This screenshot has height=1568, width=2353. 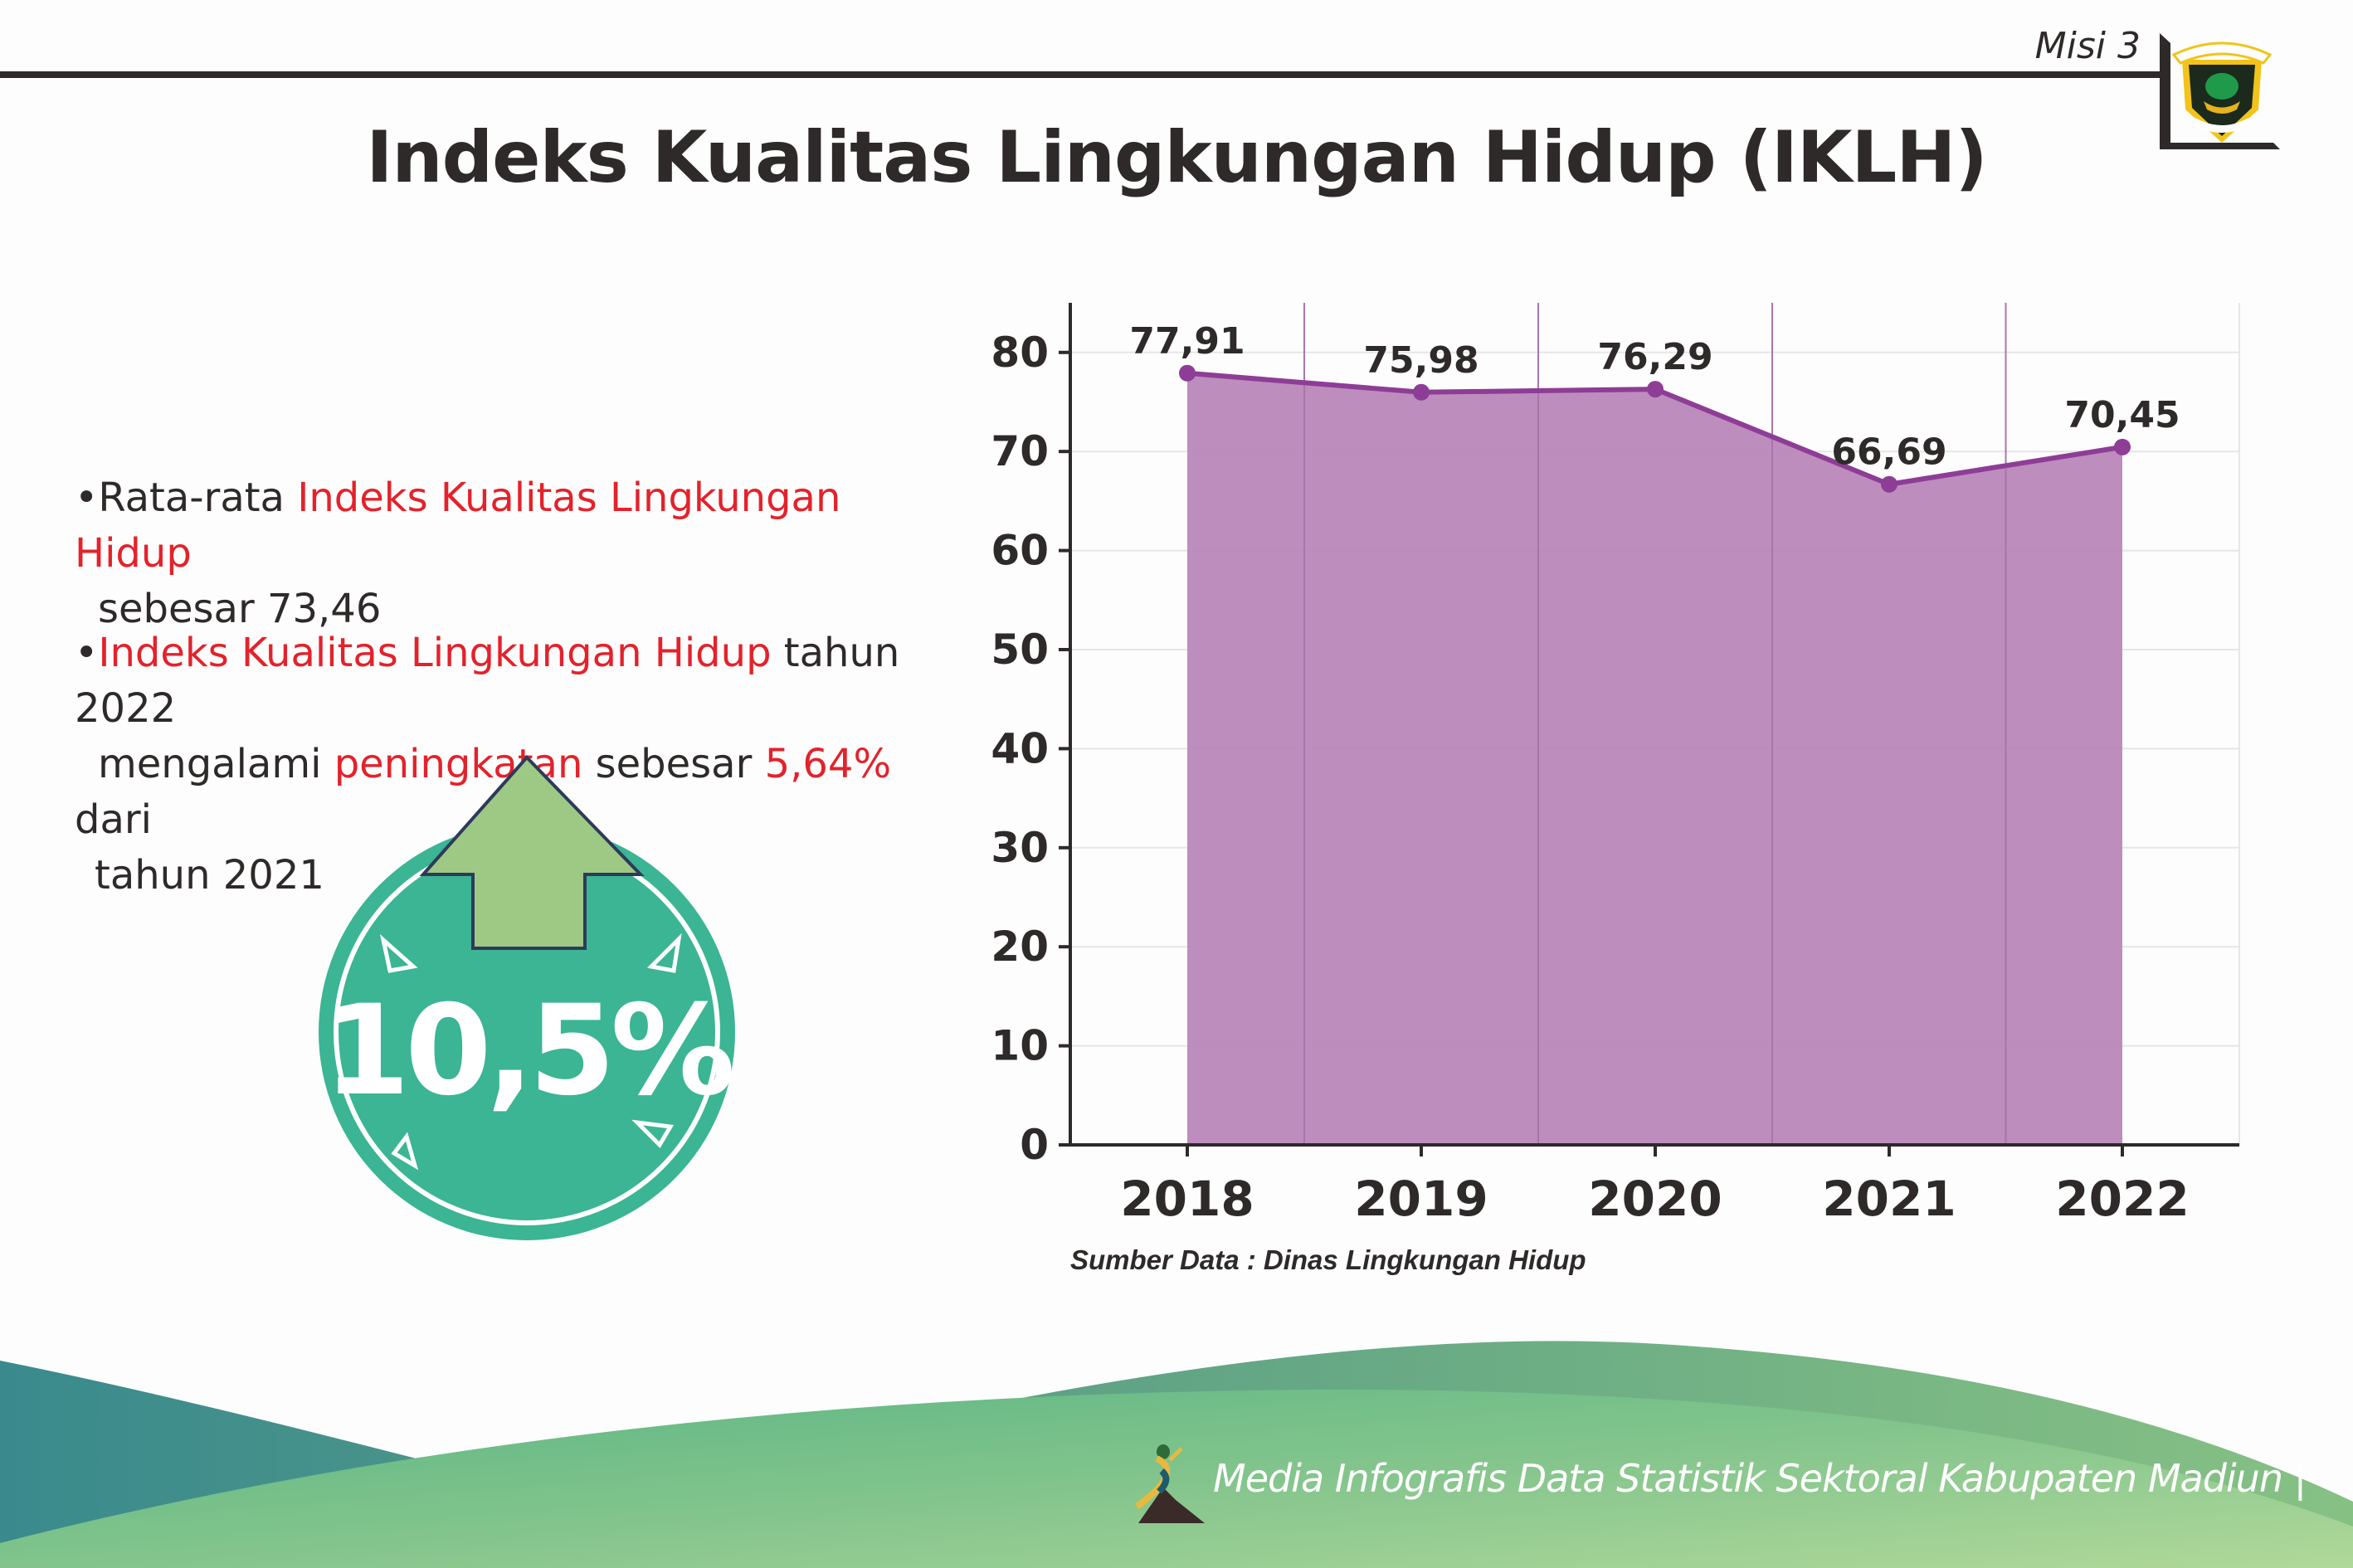 I want to click on data-label: 75,98, so click(x=1421, y=360).